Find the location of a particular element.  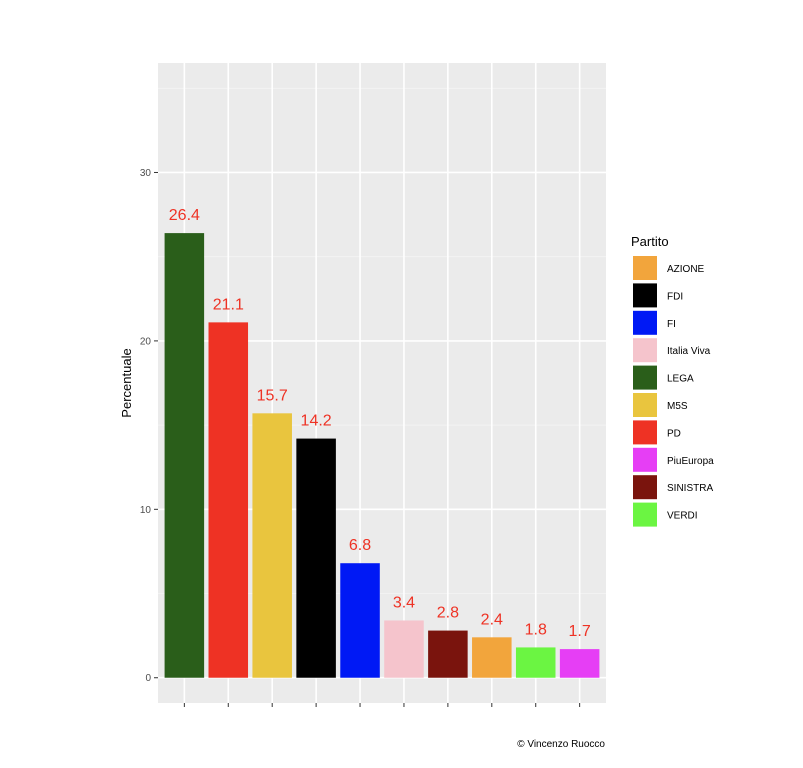

data-label: 21.1 is located at coordinates (228, 304).